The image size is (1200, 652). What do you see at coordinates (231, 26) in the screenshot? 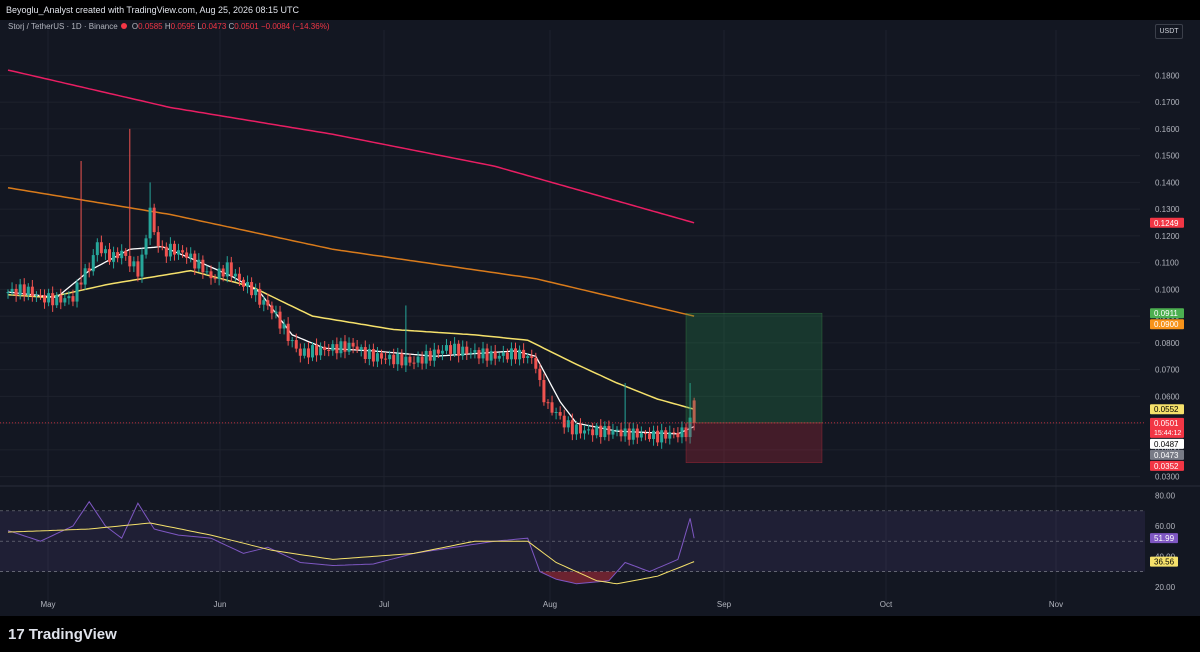
I see `close-key: C` at bounding box center [231, 26].